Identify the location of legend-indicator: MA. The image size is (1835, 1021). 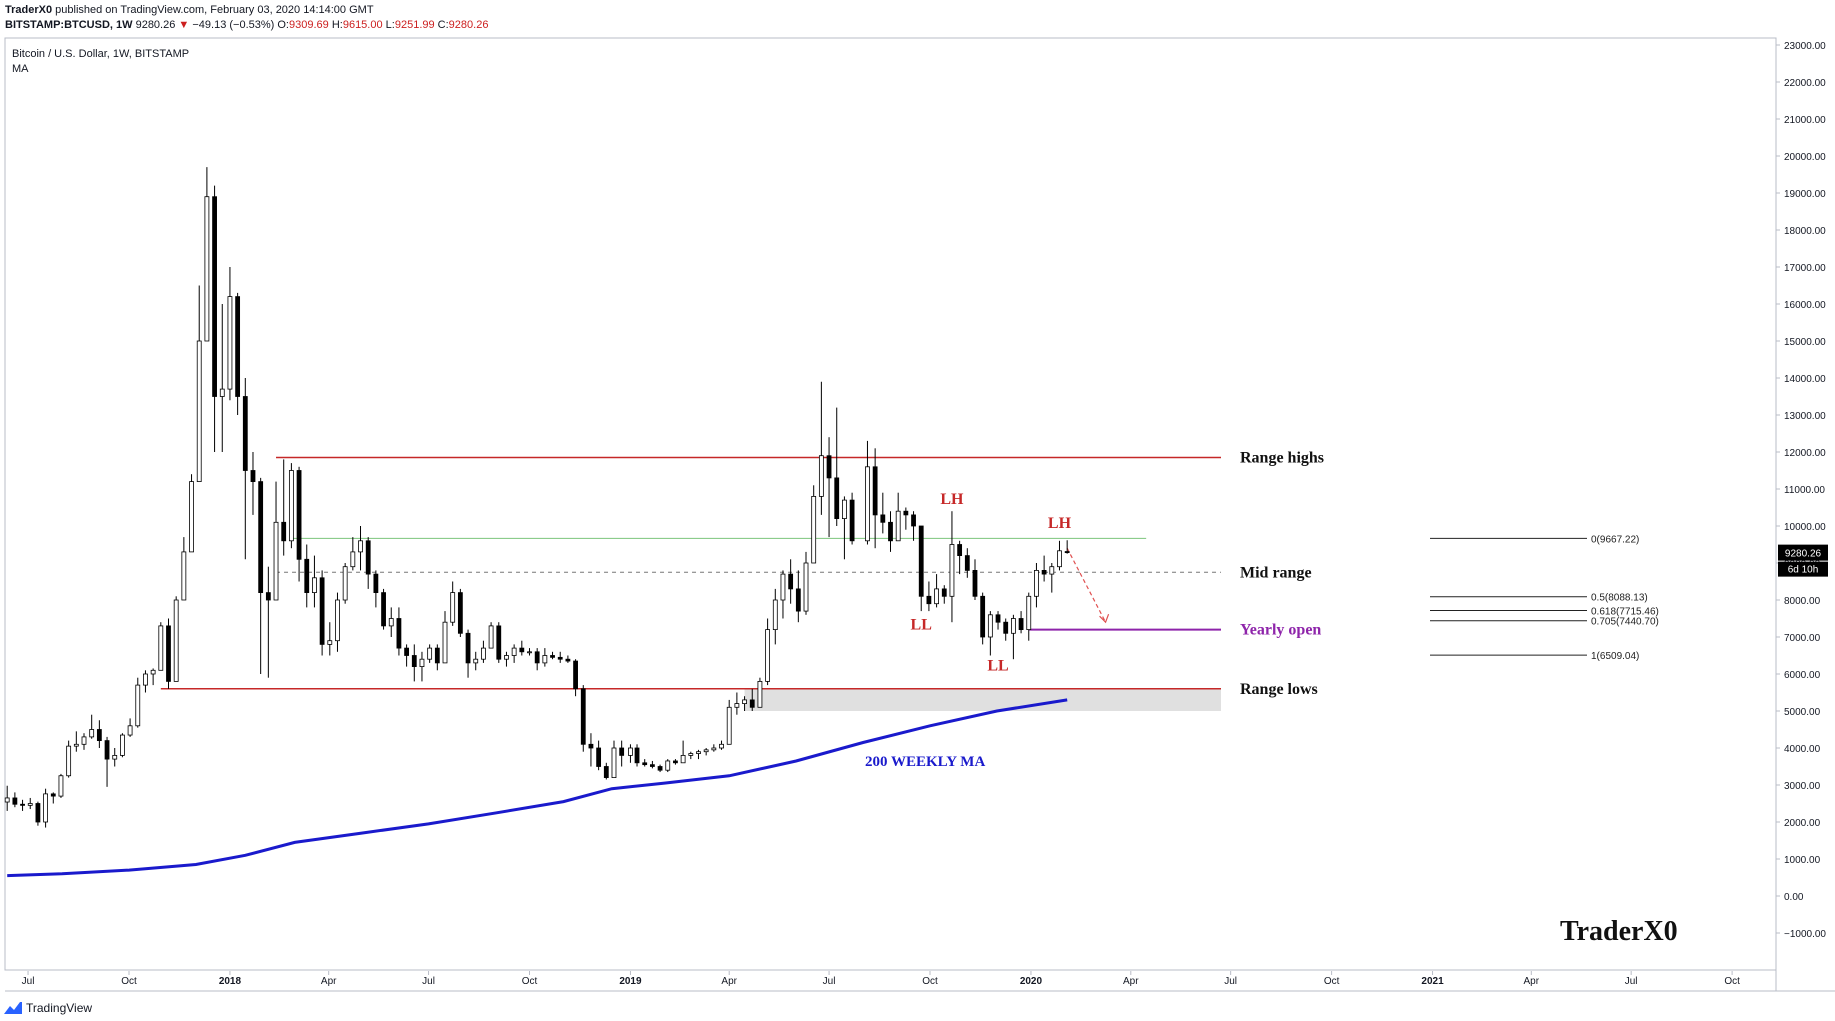
(20, 69).